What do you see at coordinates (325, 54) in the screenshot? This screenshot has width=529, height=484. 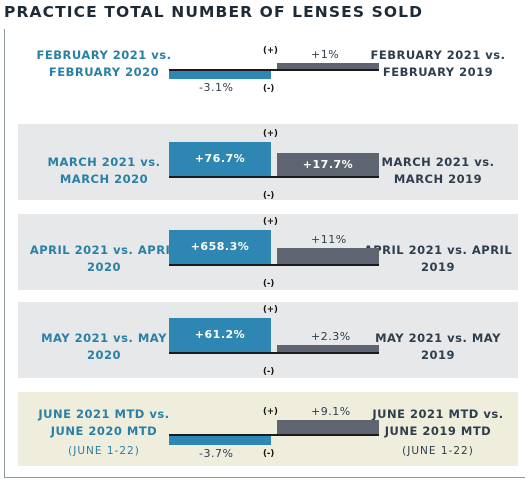 I see `value-label-vs-2019: +1%` at bounding box center [325, 54].